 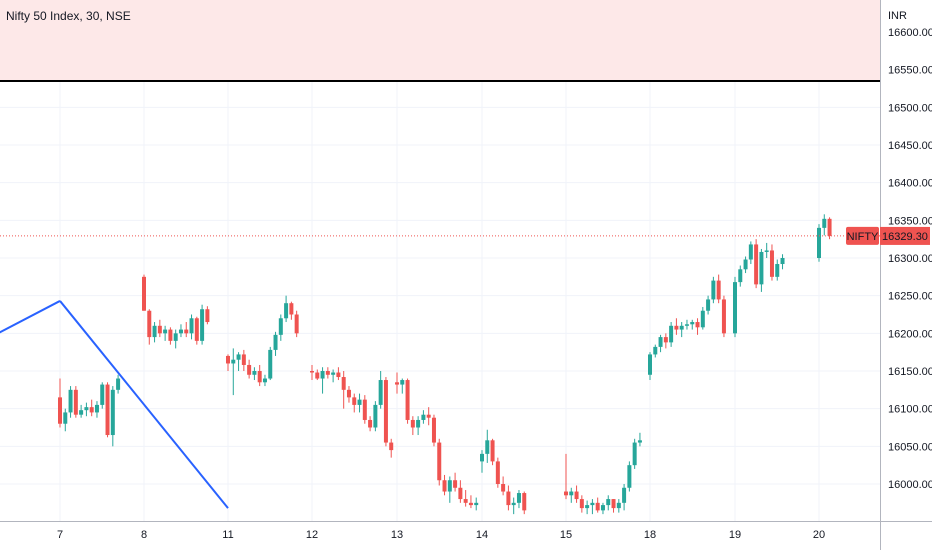 What do you see at coordinates (910, 221) in the screenshot?
I see `price-tick-5: 16350.00` at bounding box center [910, 221].